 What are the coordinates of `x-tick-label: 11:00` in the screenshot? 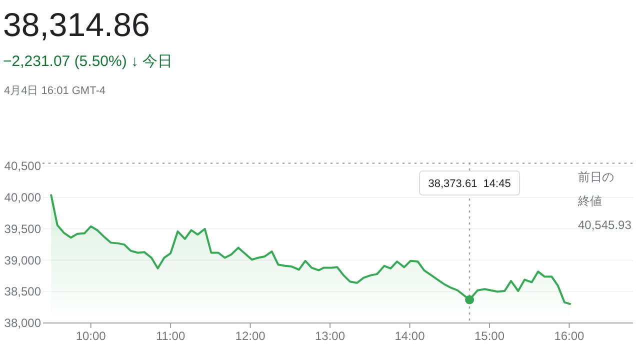 It's located at (171, 336).